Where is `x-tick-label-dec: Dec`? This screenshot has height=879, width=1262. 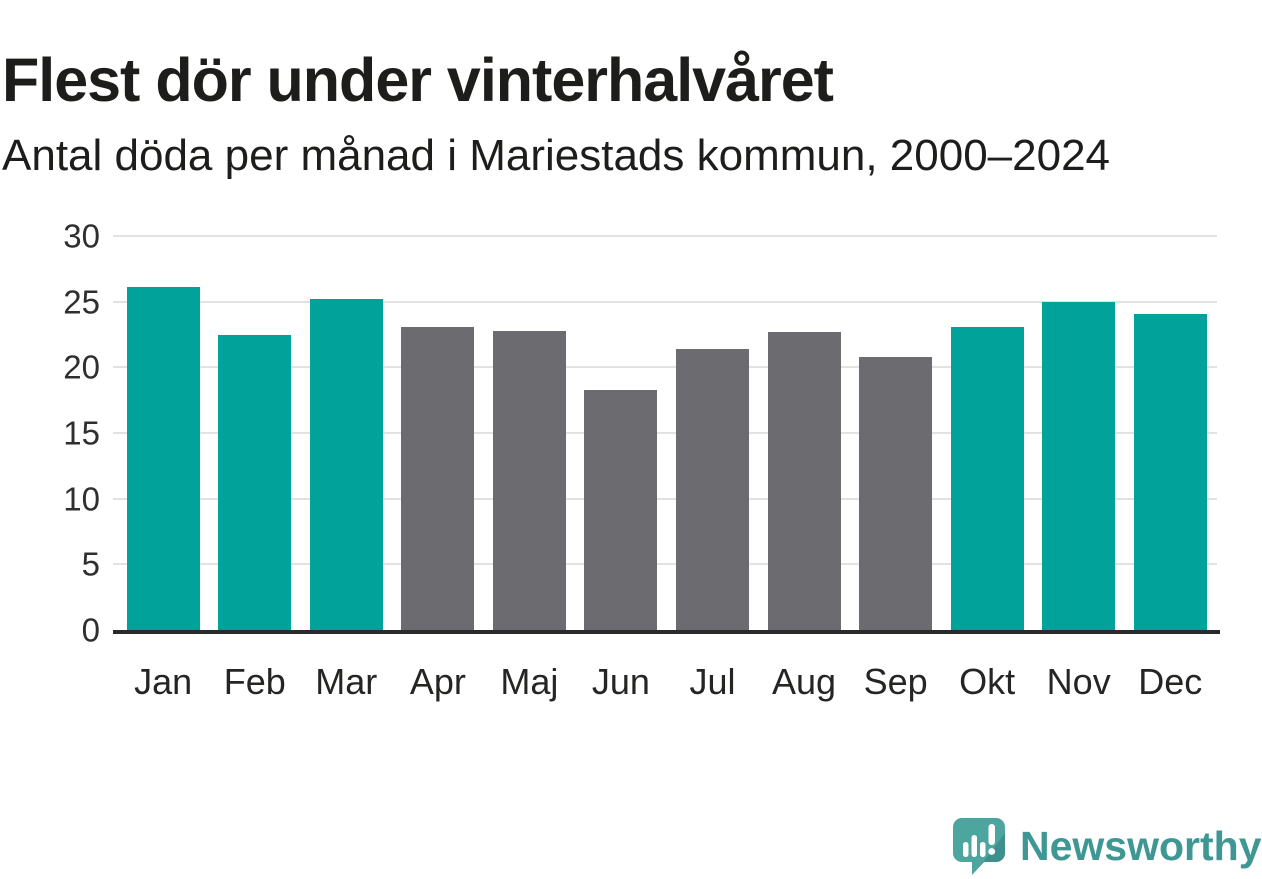
x-tick-label-dec: Dec is located at coordinates (1170, 681).